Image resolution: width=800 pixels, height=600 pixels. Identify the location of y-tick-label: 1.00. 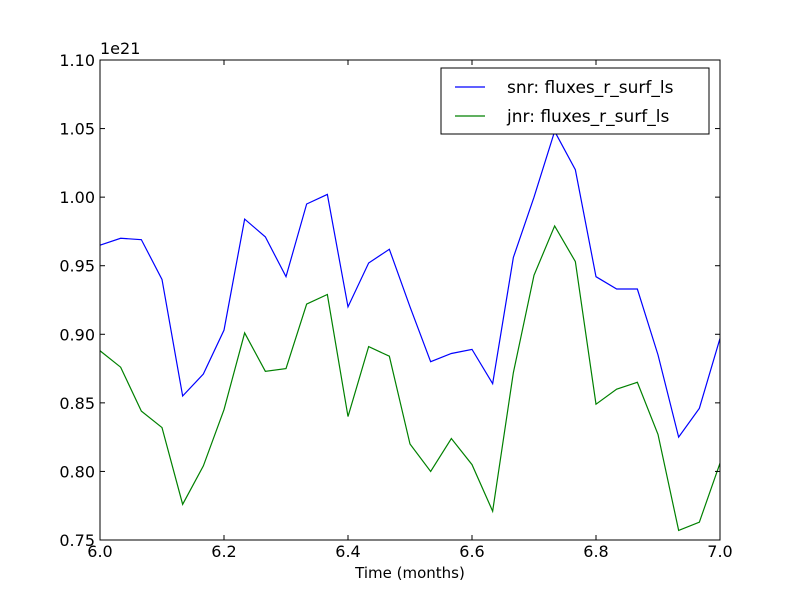
(77, 197).